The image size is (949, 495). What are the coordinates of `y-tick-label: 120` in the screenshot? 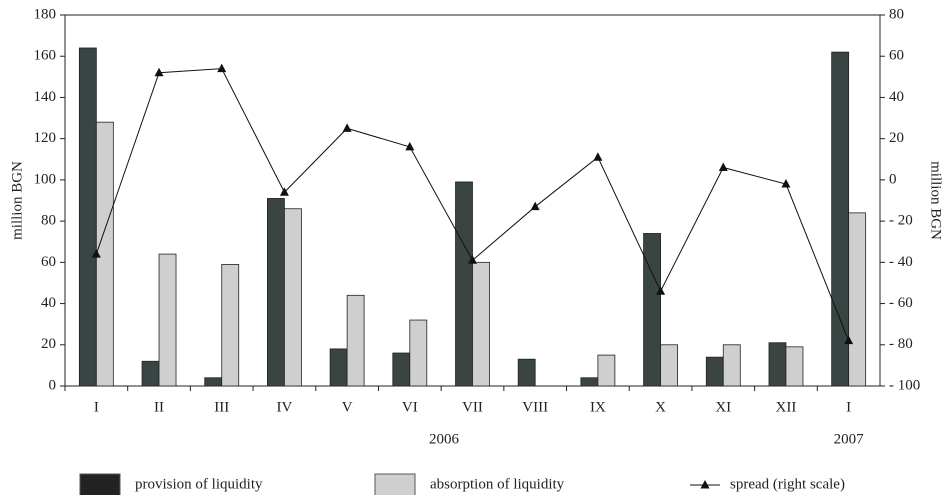 It's located at (45, 138).